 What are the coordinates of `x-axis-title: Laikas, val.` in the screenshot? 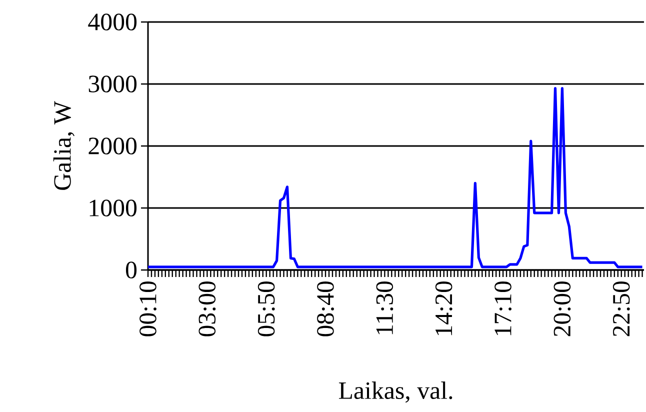 It's located at (395, 392).